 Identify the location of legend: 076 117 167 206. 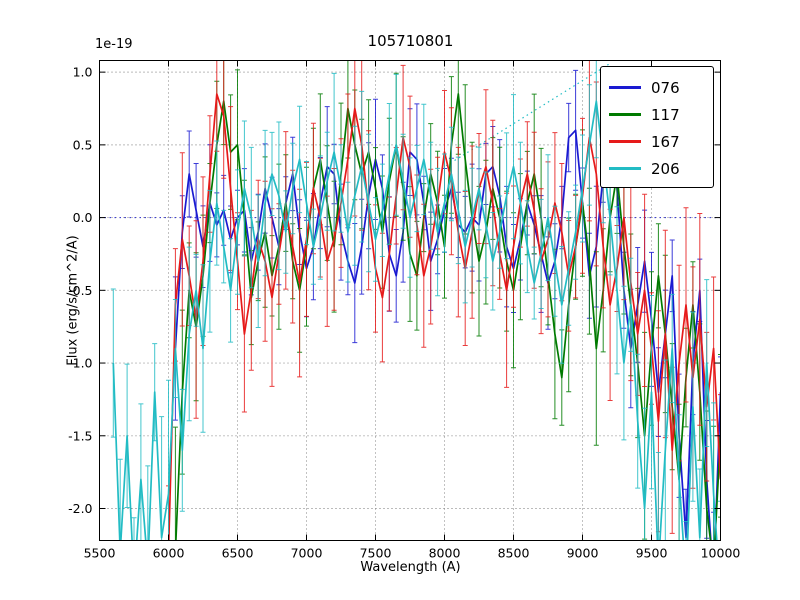
(657, 127).